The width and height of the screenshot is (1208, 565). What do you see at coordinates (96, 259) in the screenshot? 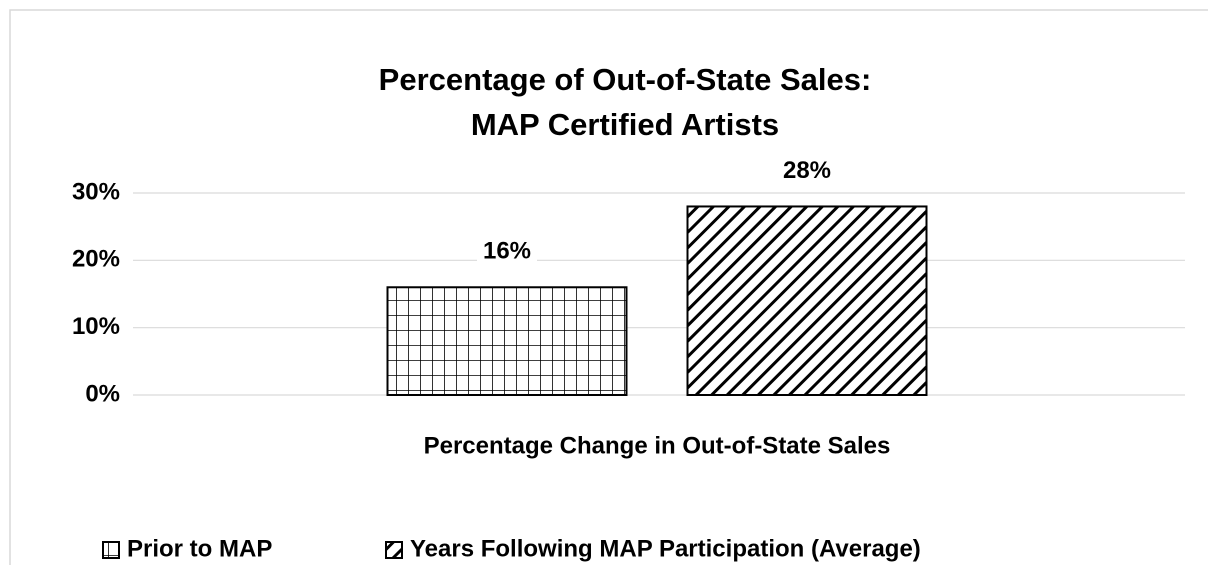
I see `y-tick-label: 20%` at bounding box center [96, 259].